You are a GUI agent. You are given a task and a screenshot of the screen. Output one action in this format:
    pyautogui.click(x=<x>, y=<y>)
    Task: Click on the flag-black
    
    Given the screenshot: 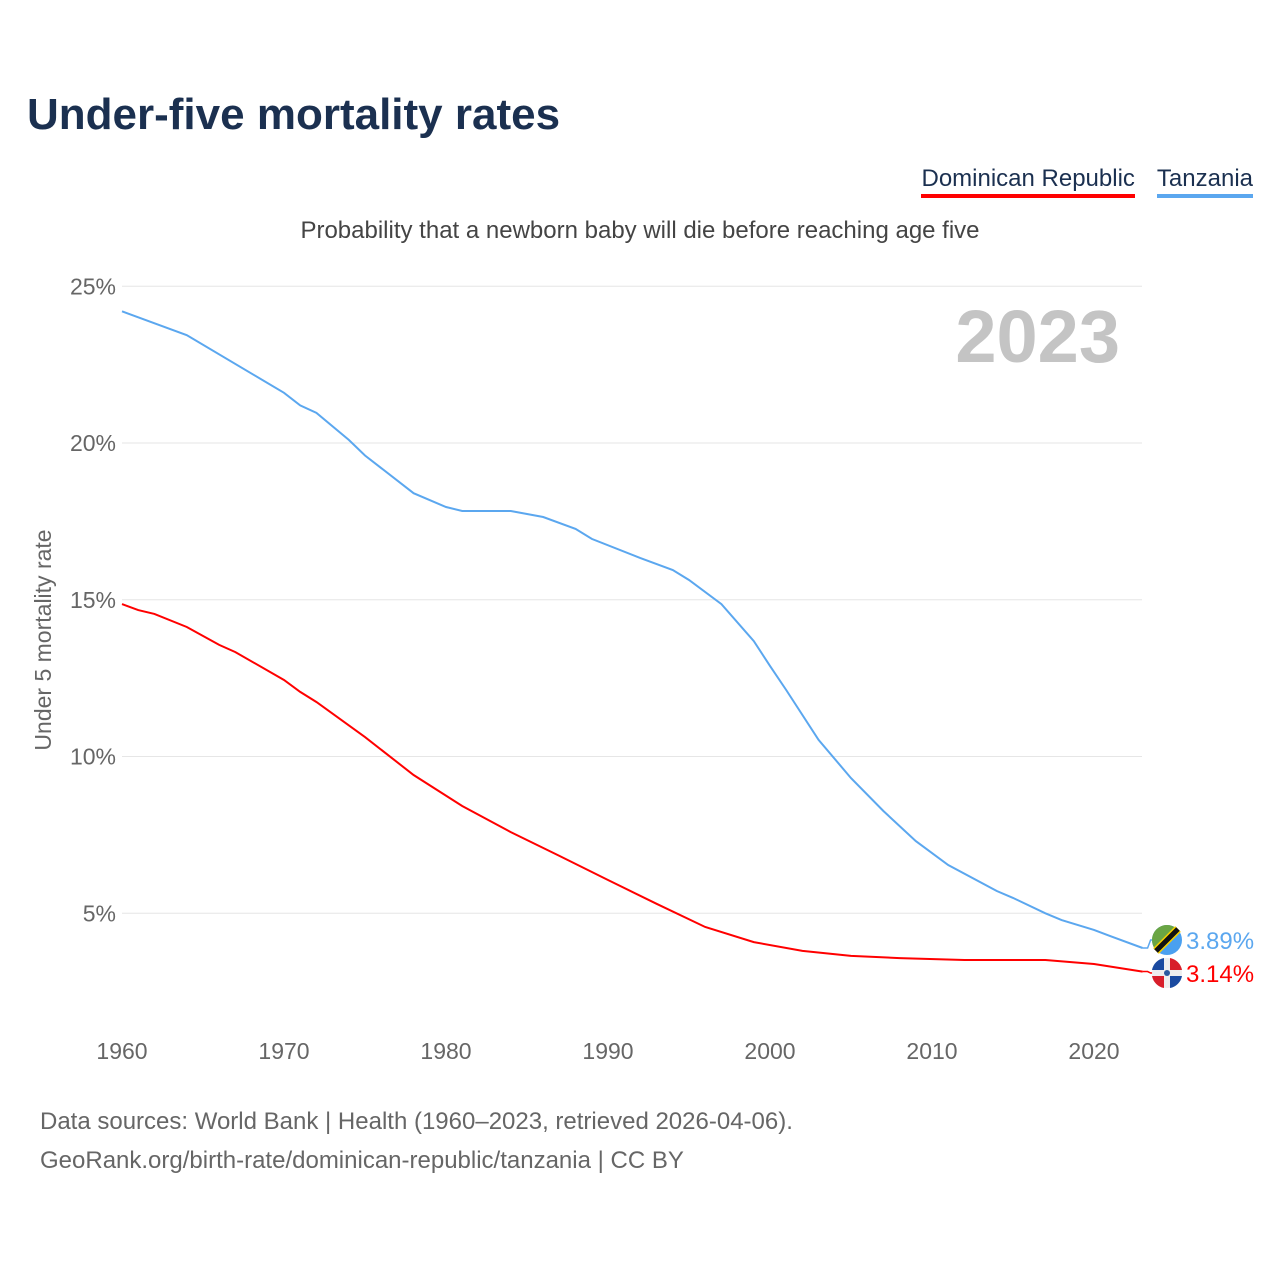 What is the action you would take?
    pyautogui.click(x=1167, y=940)
    